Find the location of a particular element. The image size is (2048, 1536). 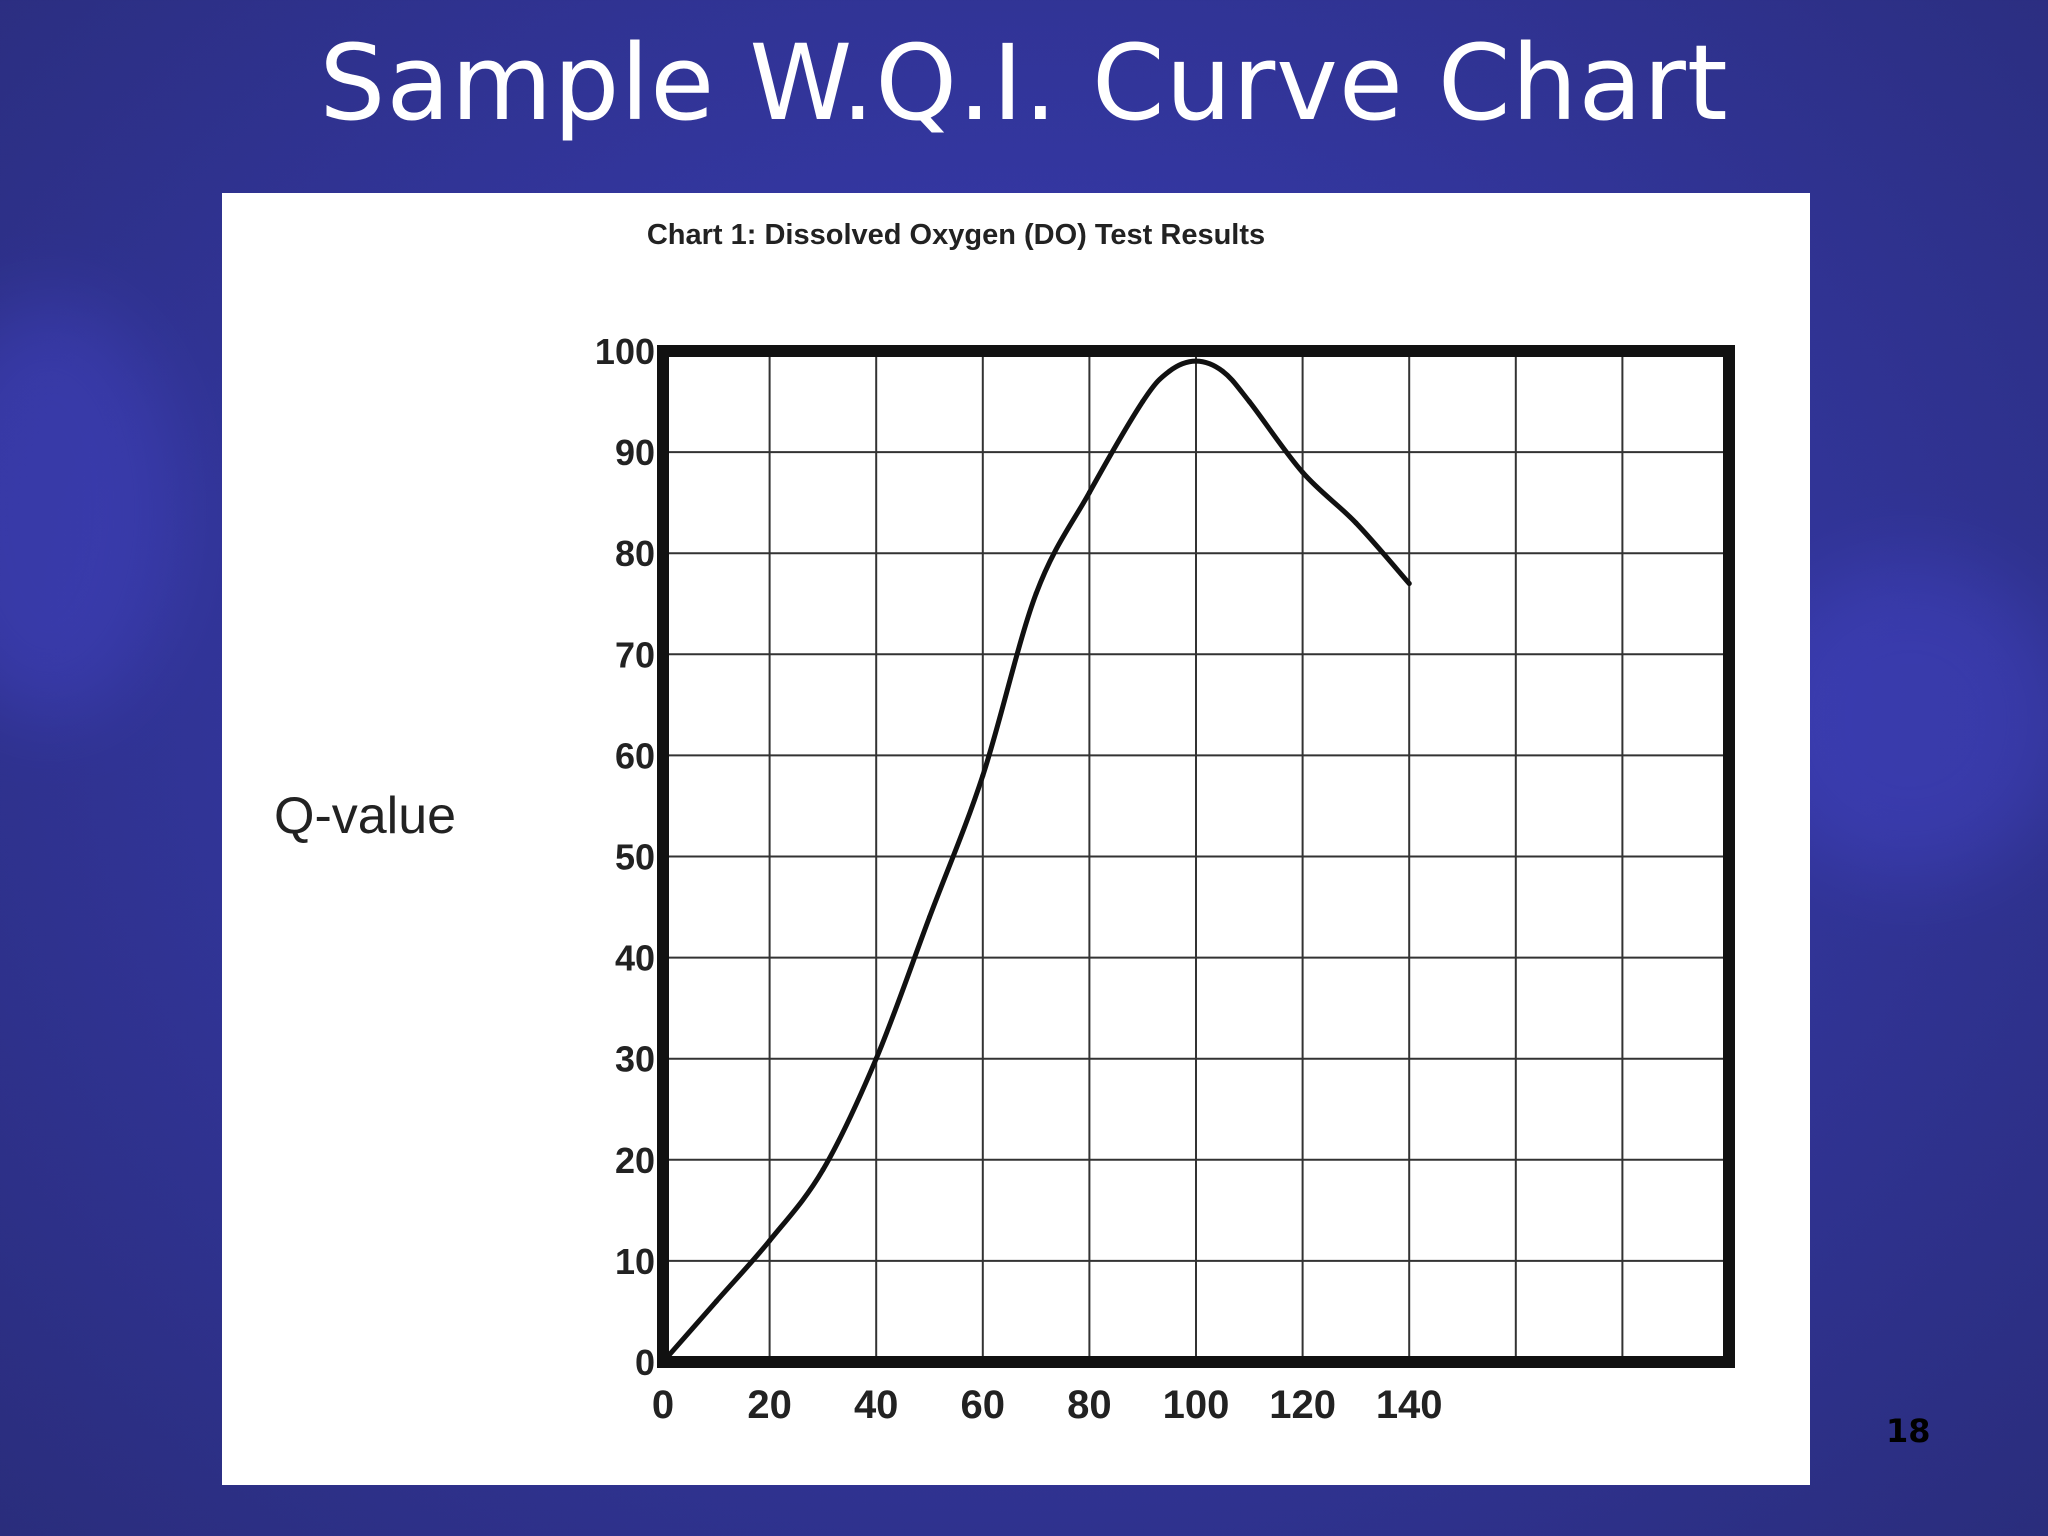

y-tick-label: 20 is located at coordinates (635, 1160).